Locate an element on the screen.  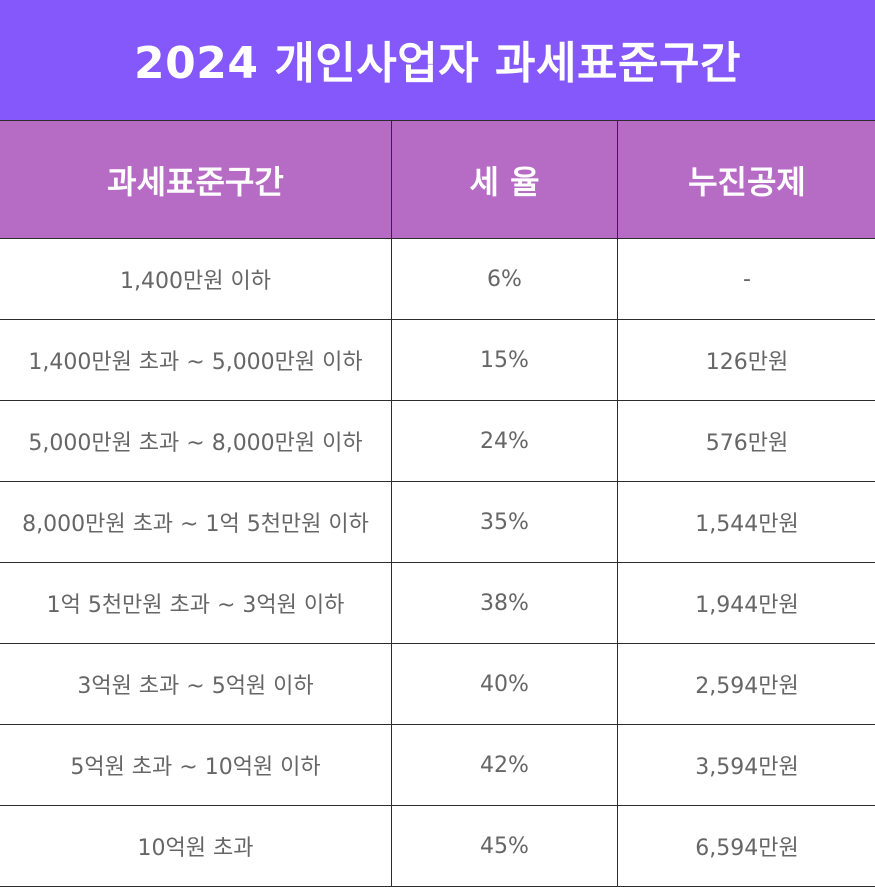
table-row: 5억원 초과 ~ 10억원 이하 42% 3,594만원 is located at coordinates (437, 765).